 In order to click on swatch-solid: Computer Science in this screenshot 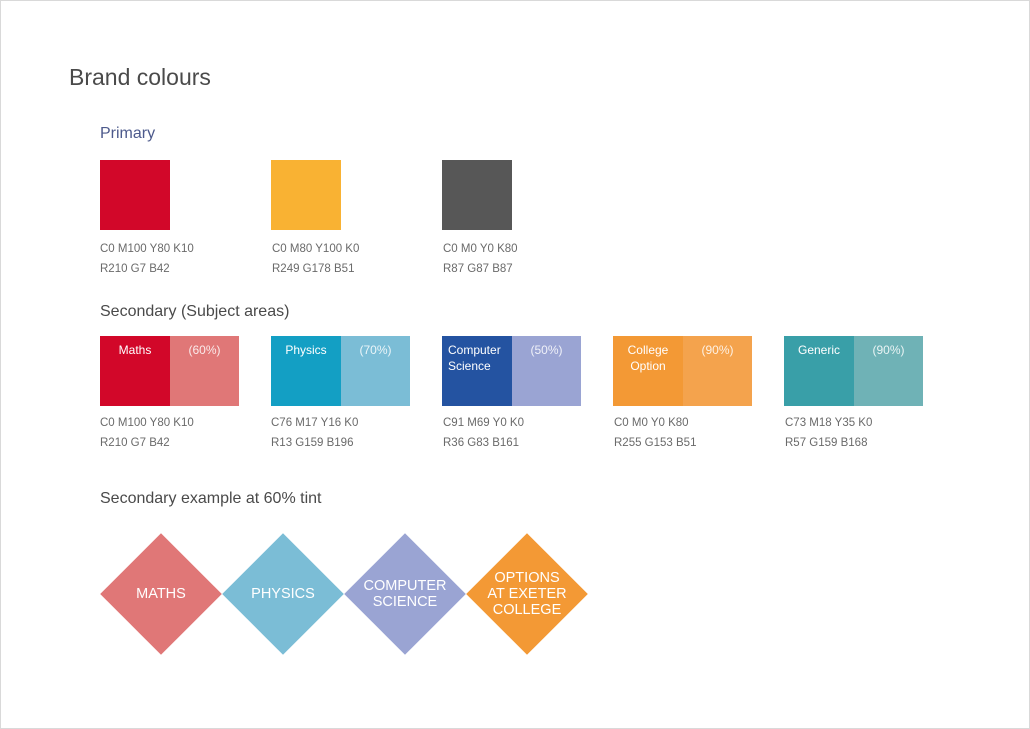, I will do `click(477, 371)`.